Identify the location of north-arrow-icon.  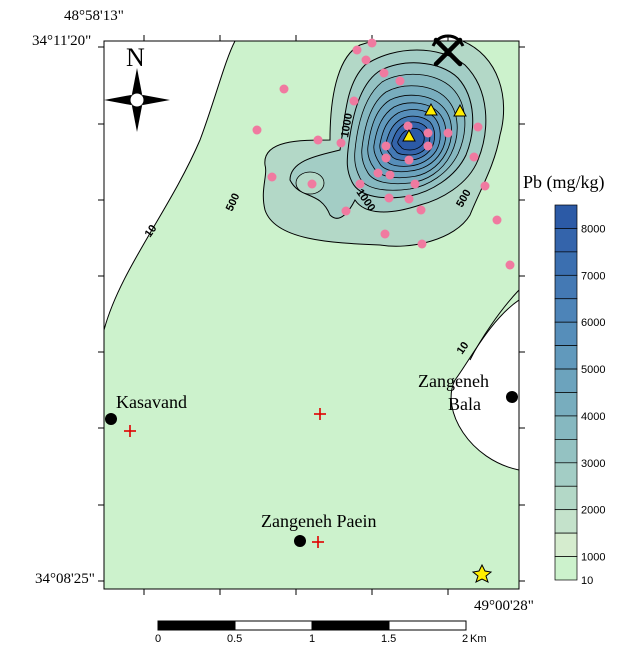
(137, 100).